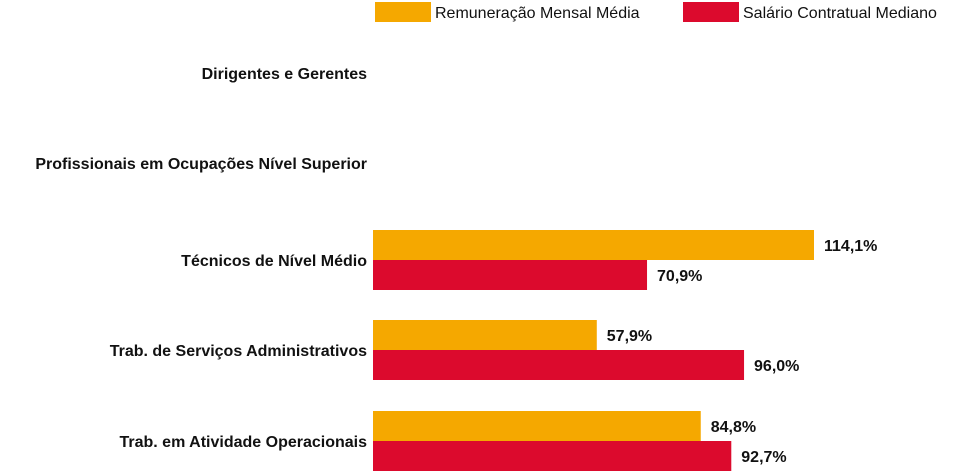  Describe the element at coordinates (238, 351) in the screenshot. I see `category-label: Trab. de Serviços Administrativos` at that location.